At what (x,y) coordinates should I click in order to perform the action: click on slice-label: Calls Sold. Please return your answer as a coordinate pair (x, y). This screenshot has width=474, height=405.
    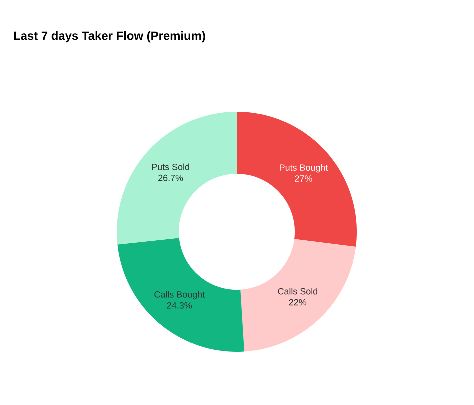
    Looking at the image, I should click on (298, 291).